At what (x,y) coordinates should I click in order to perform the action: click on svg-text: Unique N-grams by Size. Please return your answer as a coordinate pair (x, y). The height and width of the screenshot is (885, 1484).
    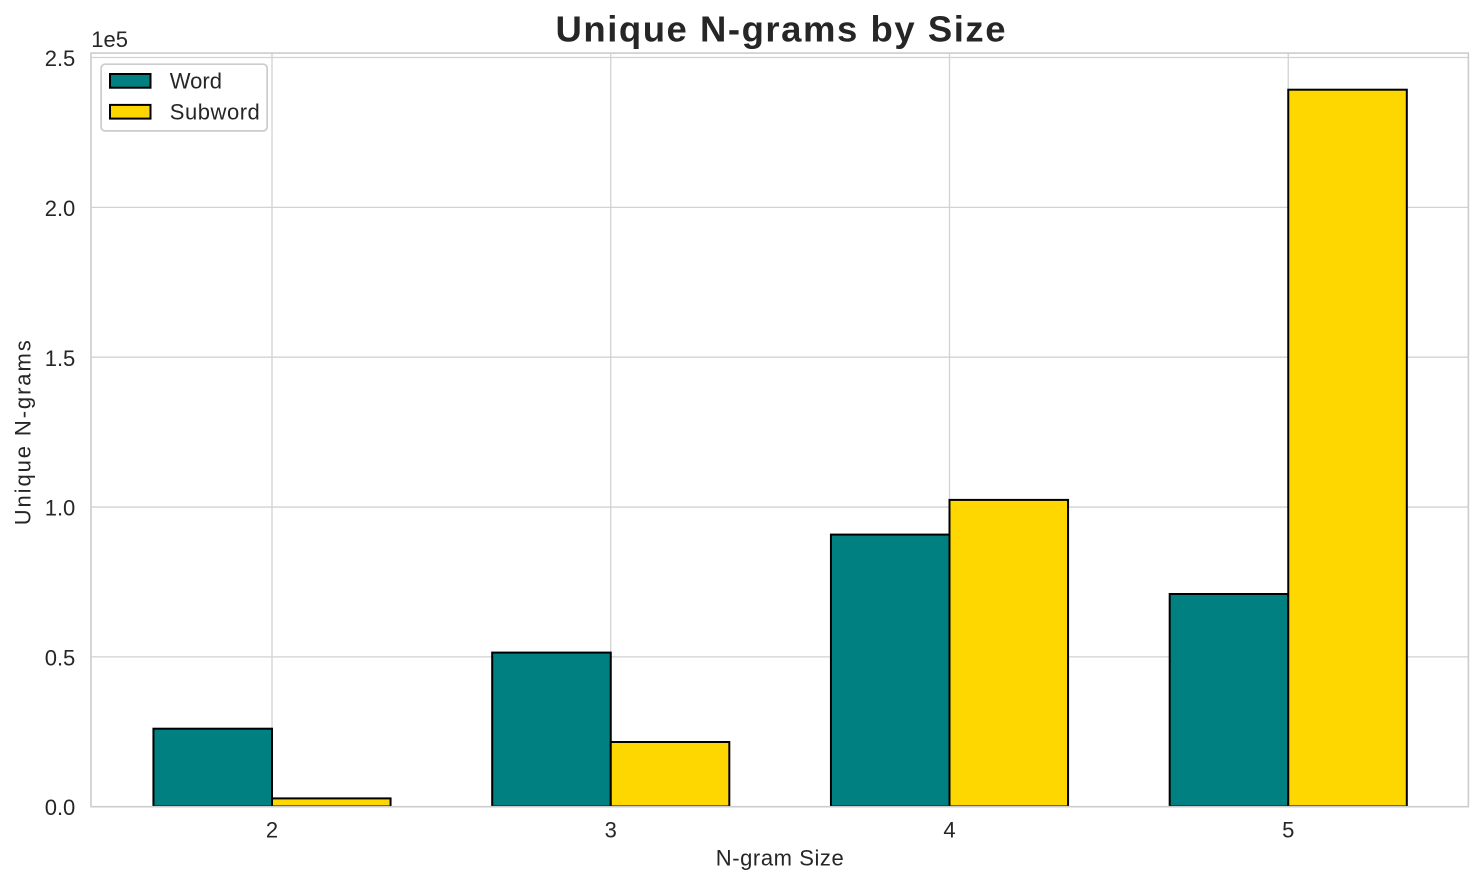
    Looking at the image, I should click on (781, 29).